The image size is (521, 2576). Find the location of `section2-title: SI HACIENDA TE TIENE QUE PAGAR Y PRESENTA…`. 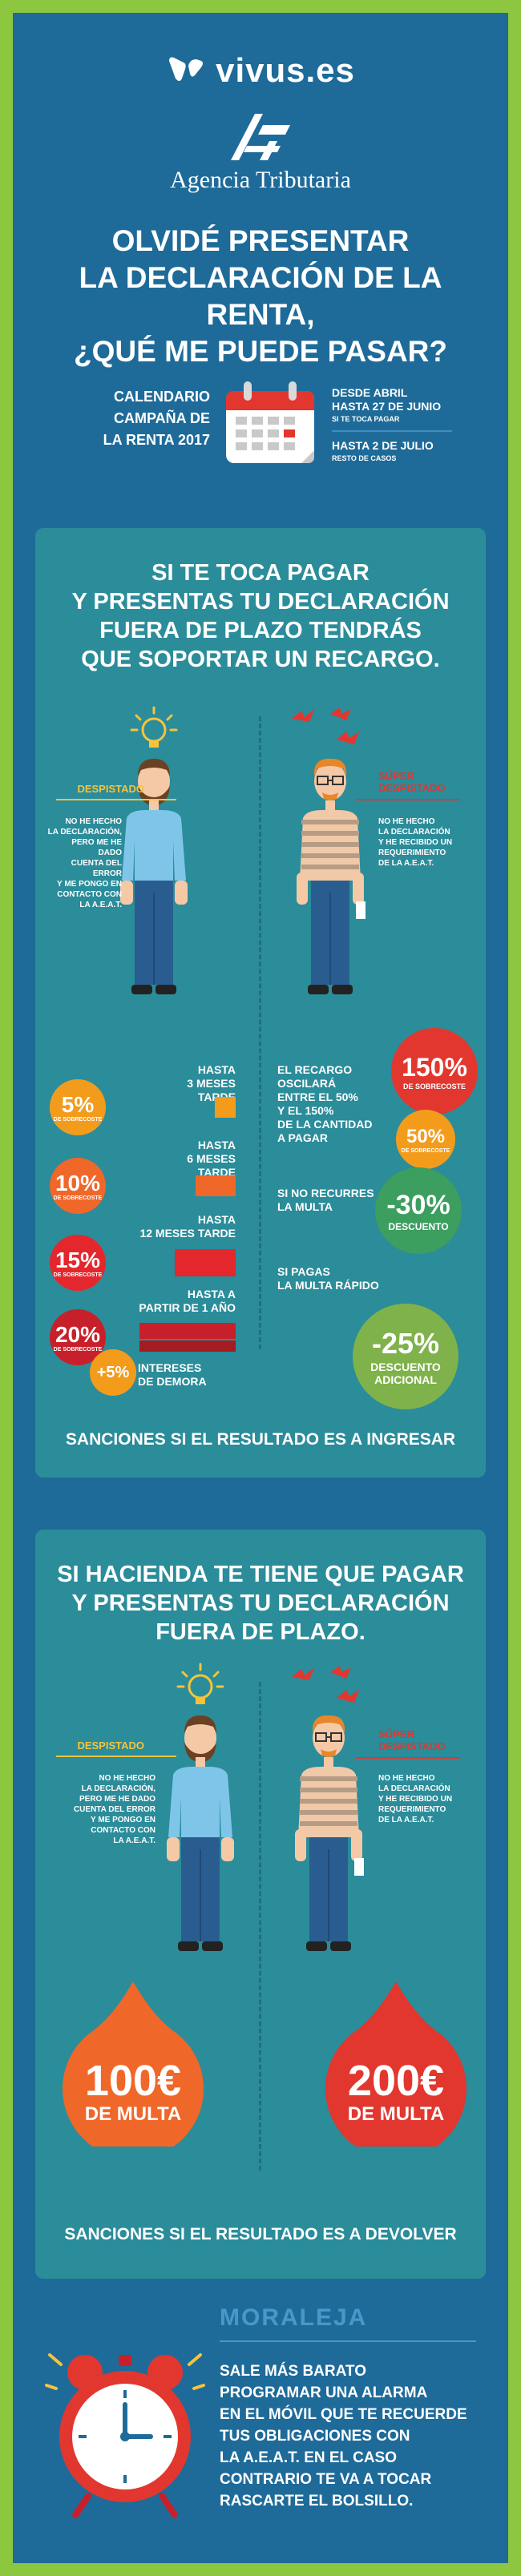

section2-title: SI HACIENDA TE TIENE QUE PAGAR Y PRESENTA… is located at coordinates (260, 1603).